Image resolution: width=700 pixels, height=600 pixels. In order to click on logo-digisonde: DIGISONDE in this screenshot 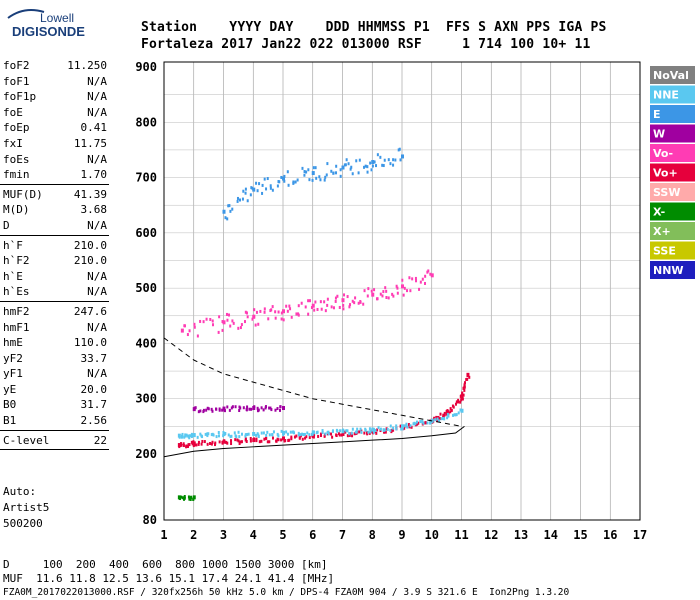, I will do `click(48, 31)`.